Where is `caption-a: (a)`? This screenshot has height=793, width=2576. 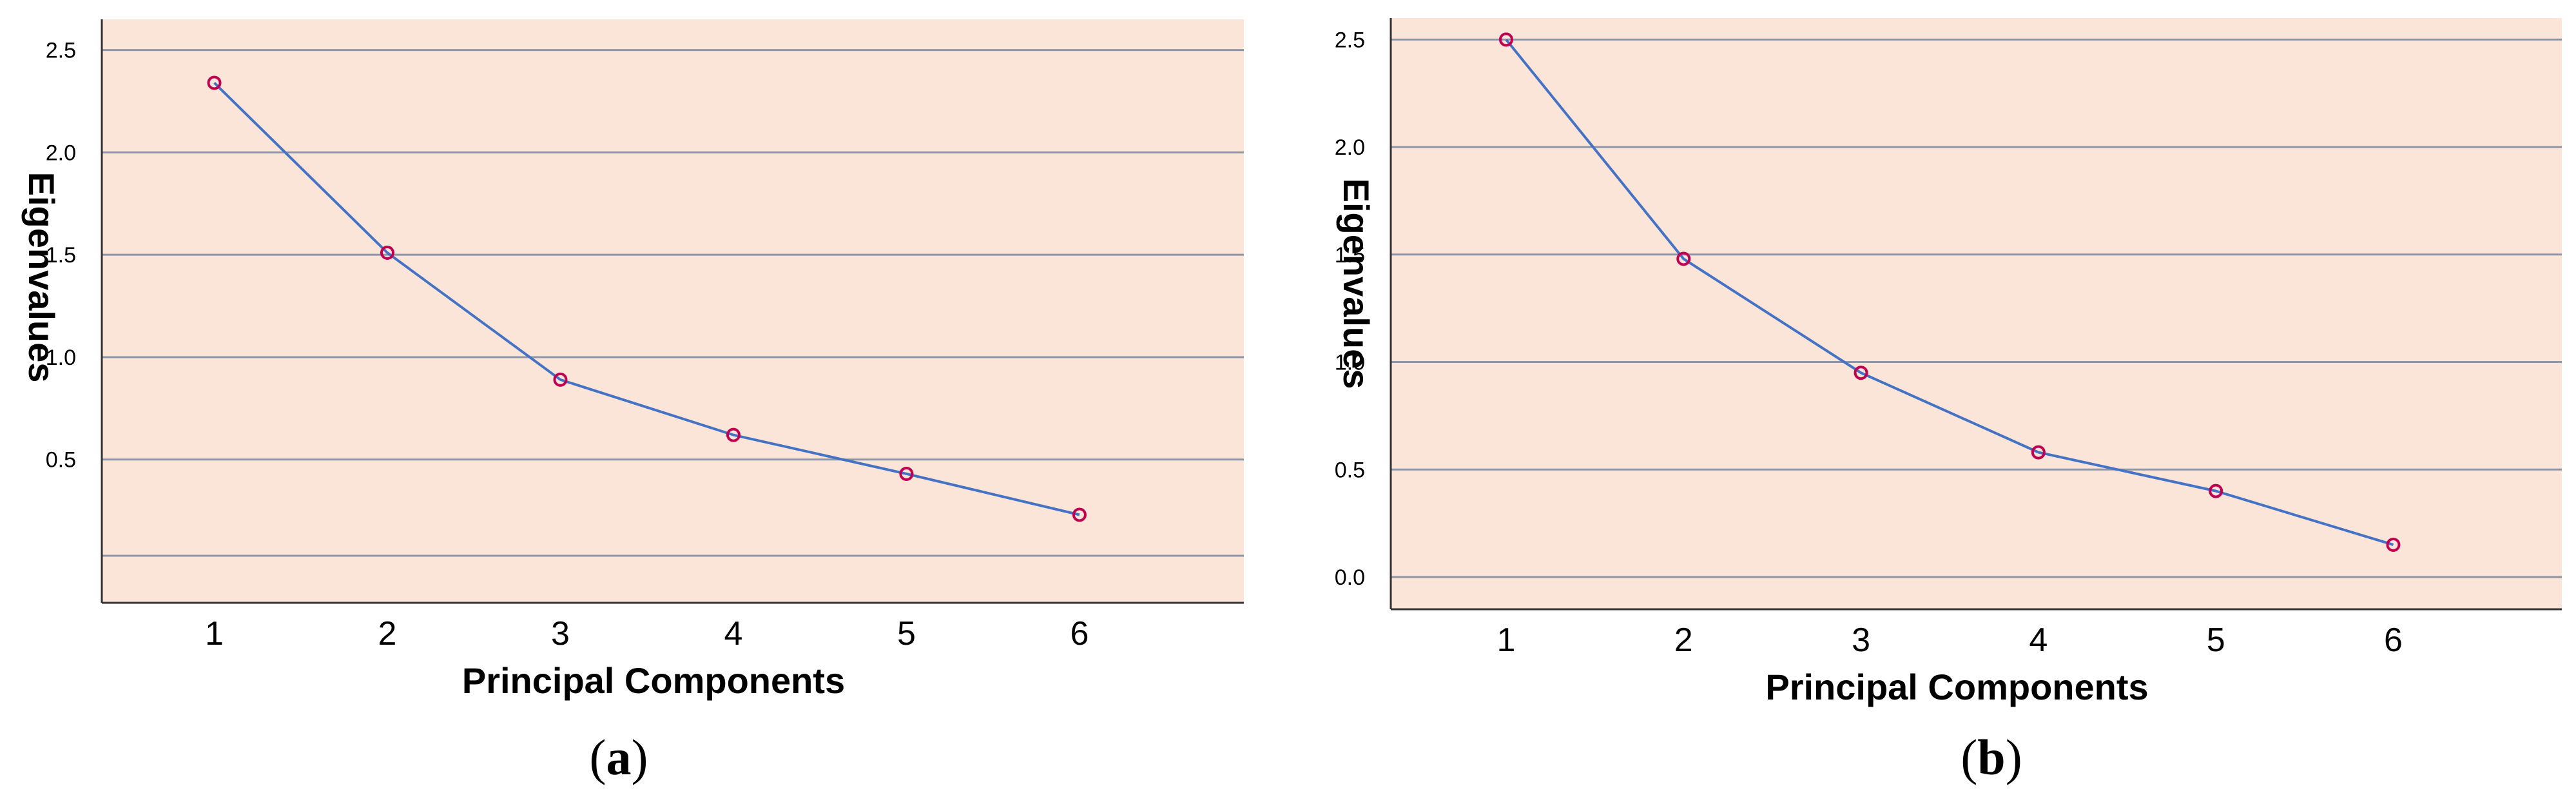 caption-a: (a) is located at coordinates (618, 757).